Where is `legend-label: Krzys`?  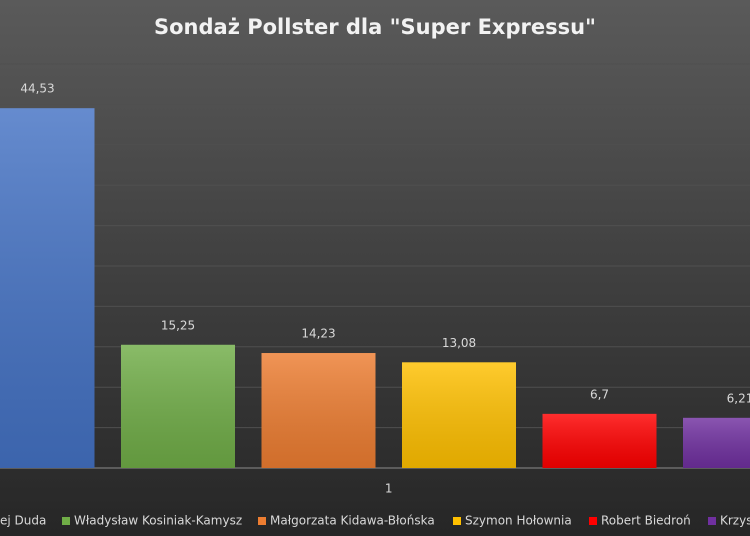 legend-label: Krzys is located at coordinates (735, 521).